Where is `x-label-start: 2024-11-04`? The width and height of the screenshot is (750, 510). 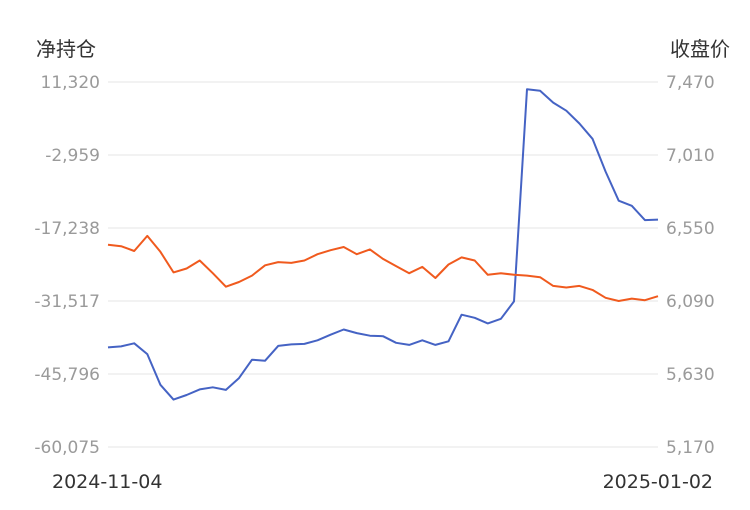
x-label-start: 2024-11-04 is located at coordinates (107, 482).